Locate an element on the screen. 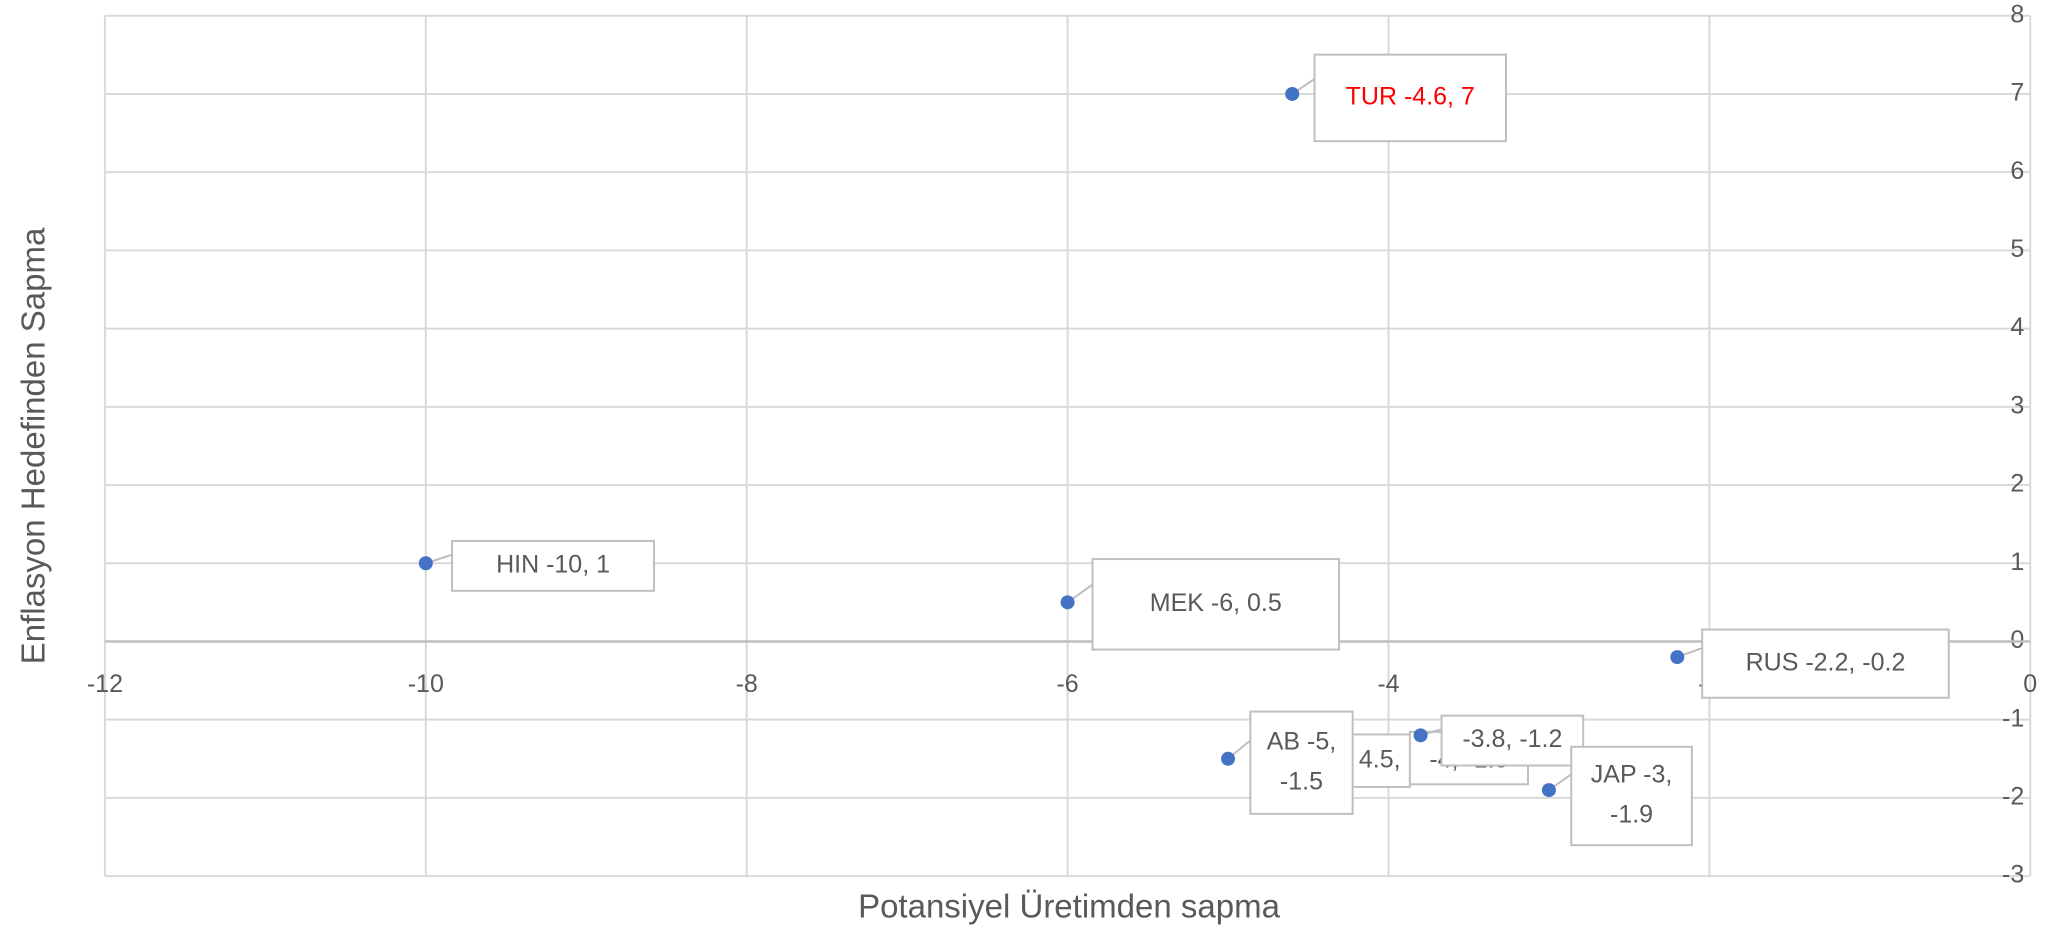  y-tick-label: 5 is located at coordinates (2017, 249).